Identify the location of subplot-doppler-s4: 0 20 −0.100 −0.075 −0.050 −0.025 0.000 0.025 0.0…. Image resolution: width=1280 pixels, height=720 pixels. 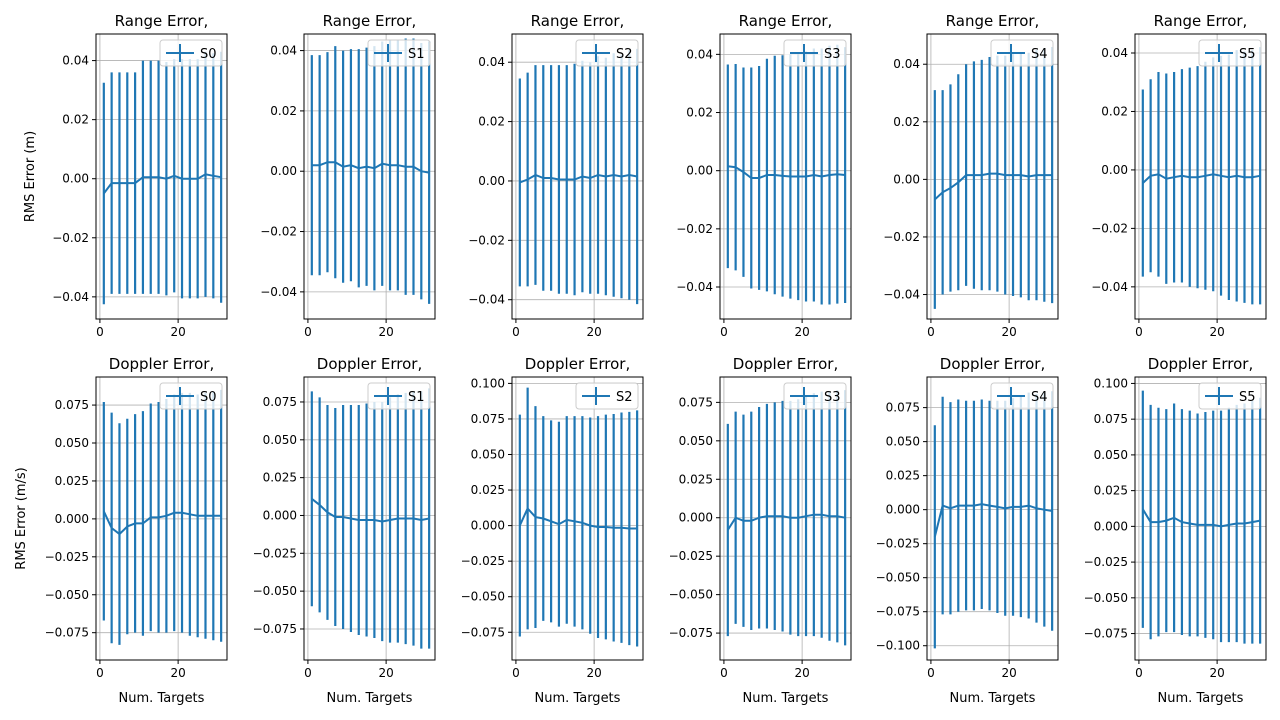
(967, 530).